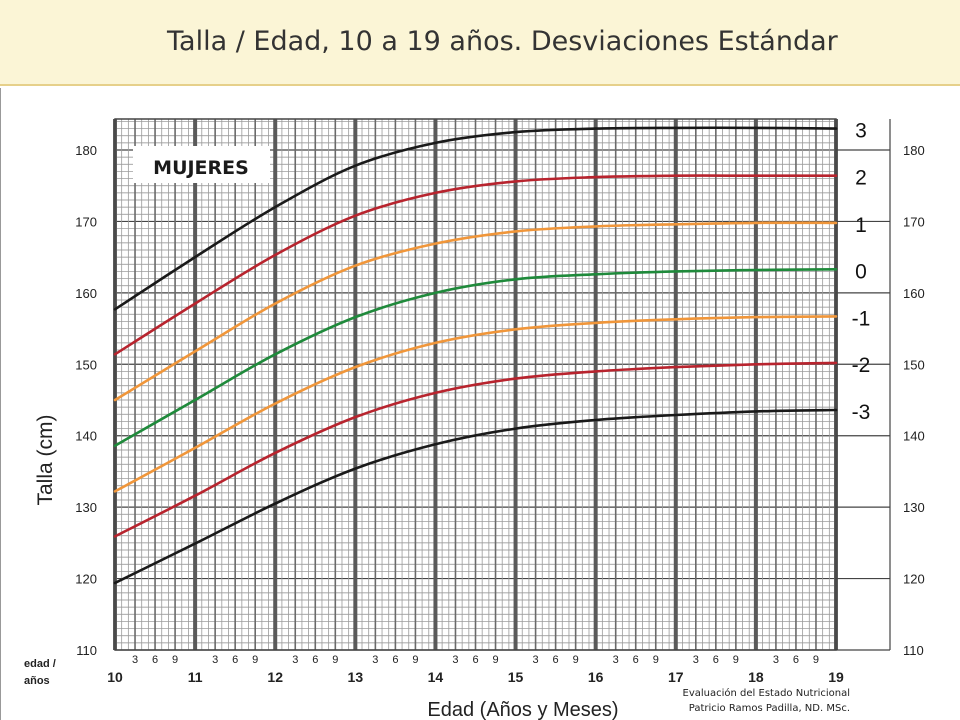 This screenshot has width=960, height=720. What do you see at coordinates (275, 677) in the screenshot?
I see `x-tick-label: 12` at bounding box center [275, 677].